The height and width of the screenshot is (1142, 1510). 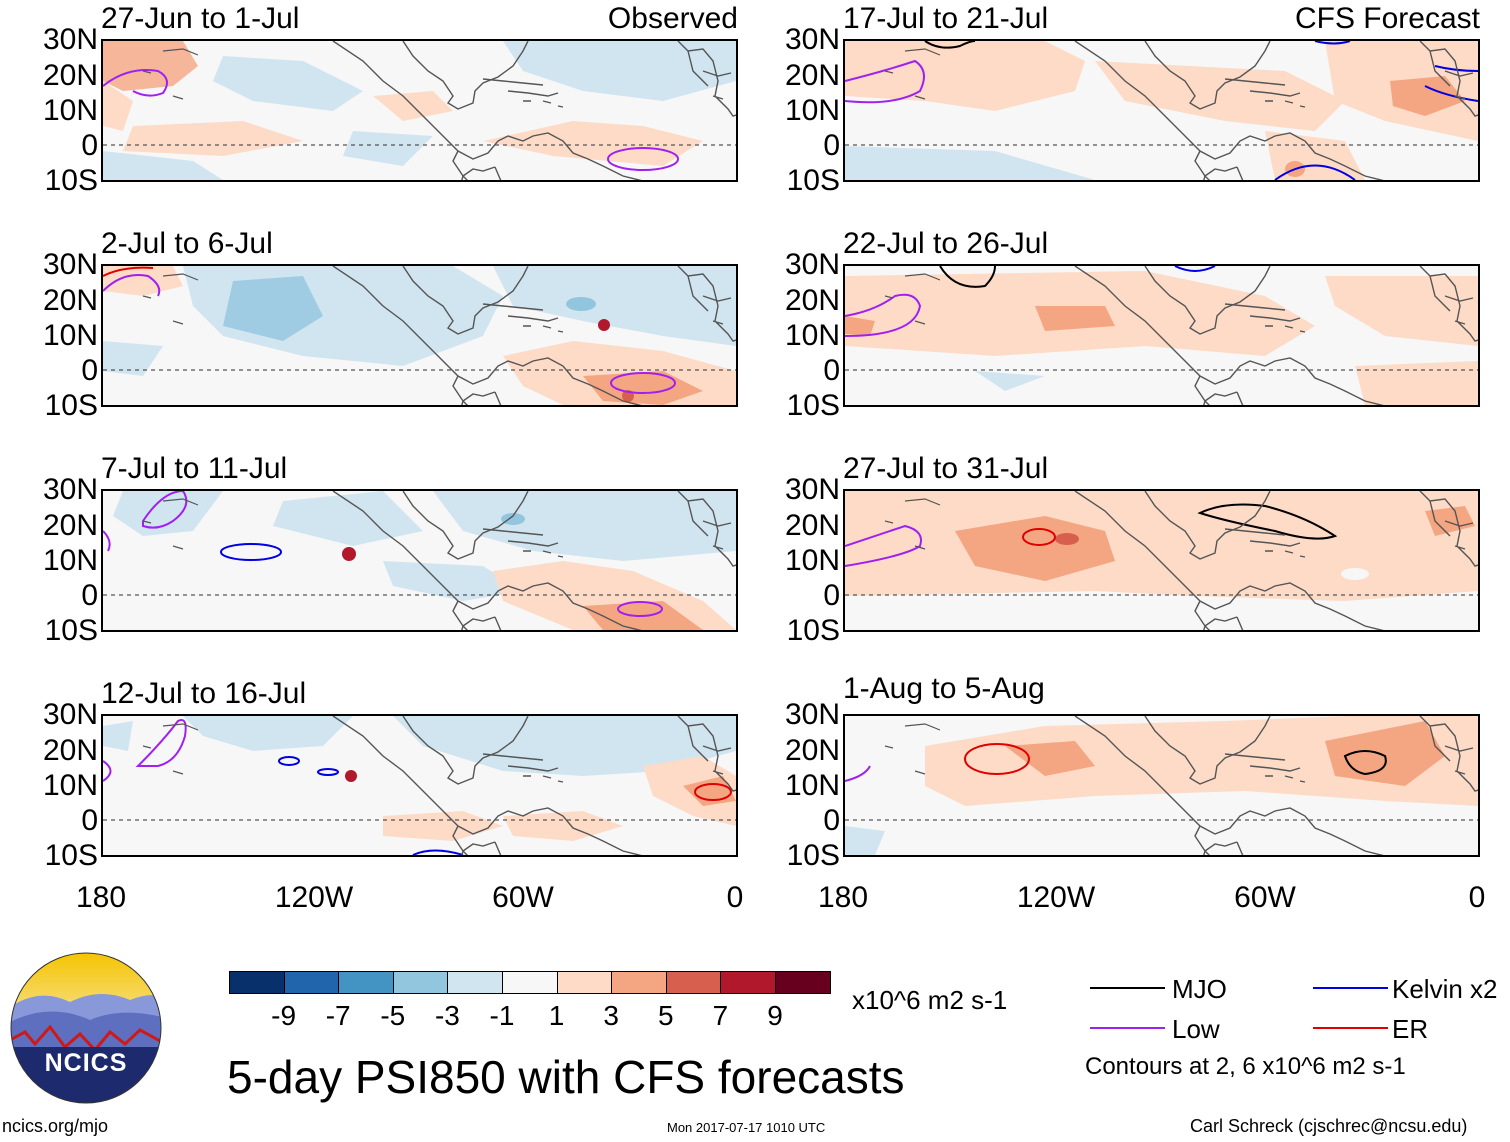 What do you see at coordinates (393, 1015) in the screenshot?
I see `colorbar-label: -5` at bounding box center [393, 1015].